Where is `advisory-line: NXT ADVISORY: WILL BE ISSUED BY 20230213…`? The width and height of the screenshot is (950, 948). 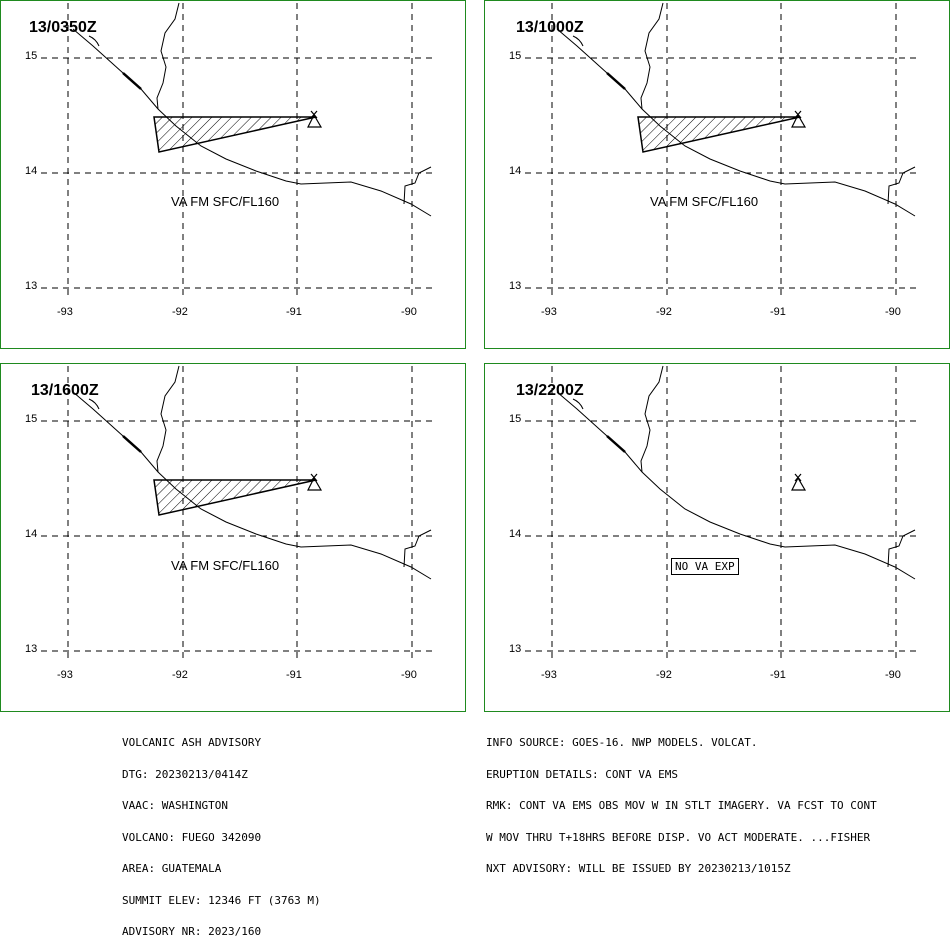
advisory-line: NXT ADVISORY: WILL BE ISSUED BY 20230213… is located at coordinates (638, 868).